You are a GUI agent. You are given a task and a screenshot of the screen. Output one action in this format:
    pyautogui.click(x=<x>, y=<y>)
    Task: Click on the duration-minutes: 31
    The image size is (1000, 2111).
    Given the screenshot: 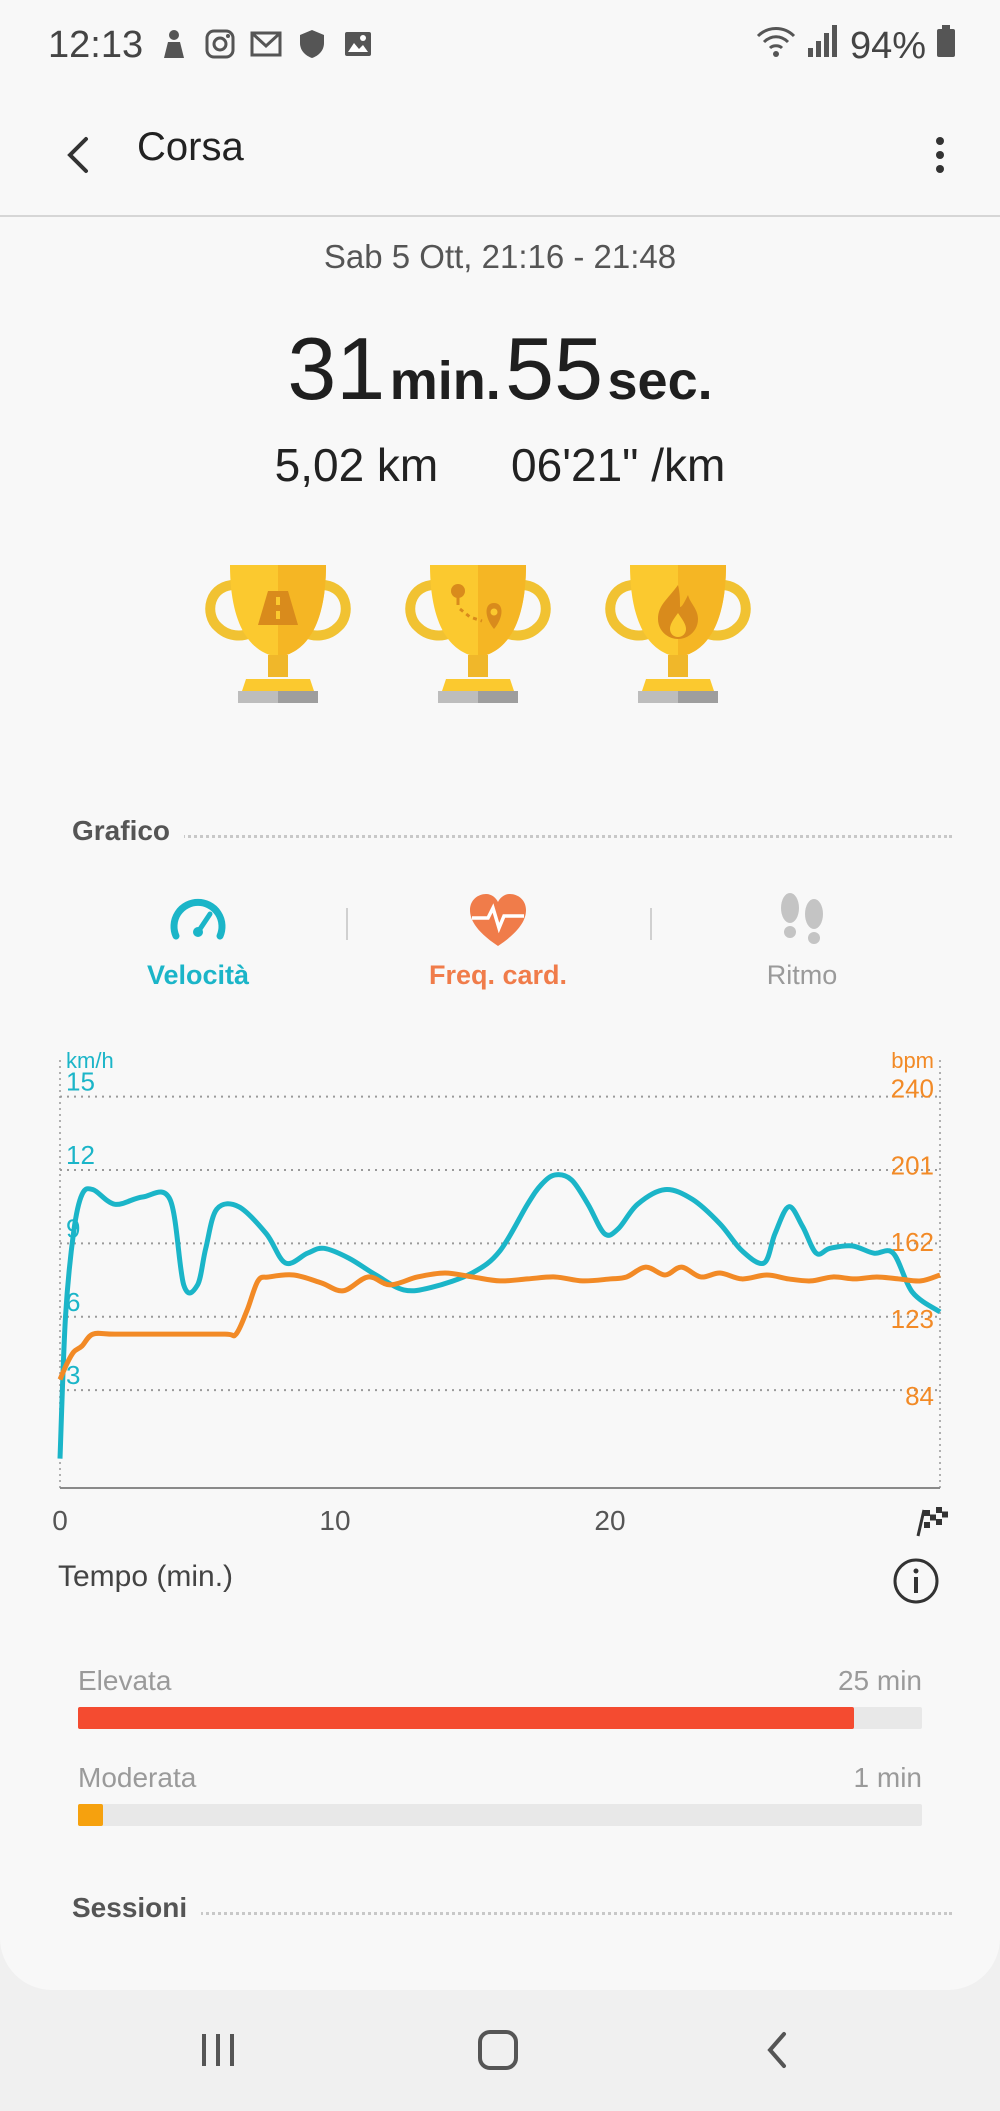 What is the action you would take?
    pyautogui.click(x=336, y=368)
    